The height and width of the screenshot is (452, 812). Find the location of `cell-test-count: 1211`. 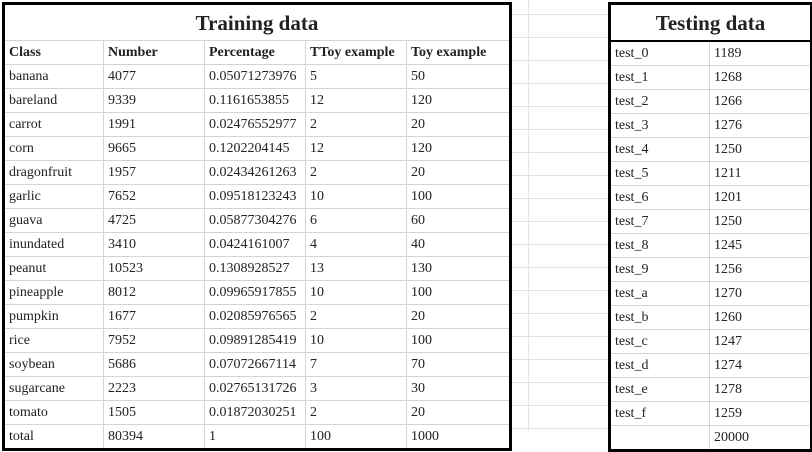

cell-test-count: 1211 is located at coordinates (760, 173).